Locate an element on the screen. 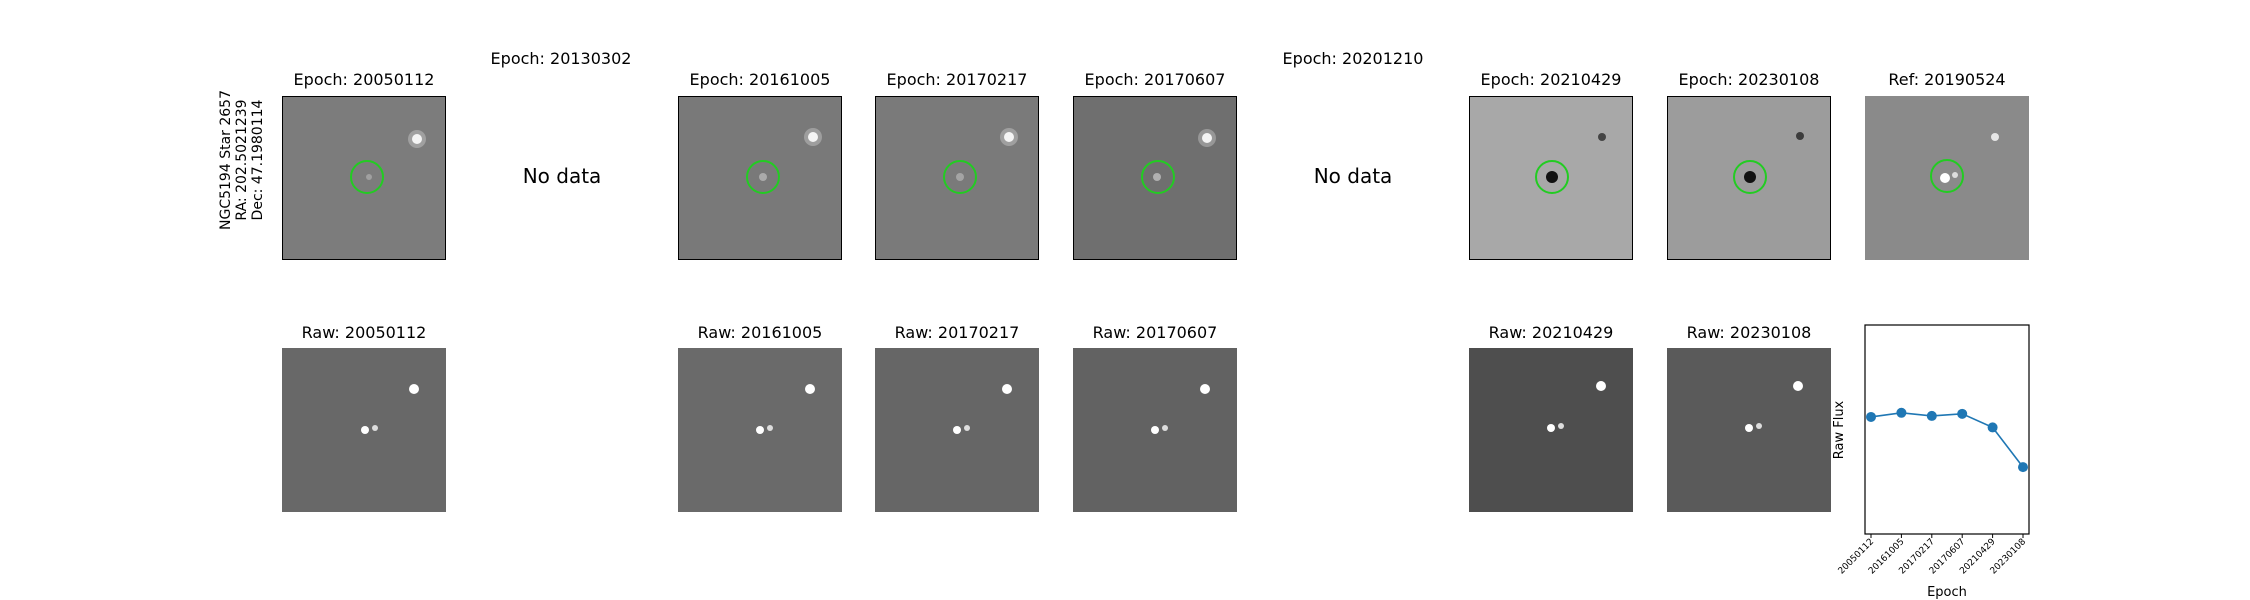  panel-title: Raw: 20161005 is located at coordinates (760, 332).